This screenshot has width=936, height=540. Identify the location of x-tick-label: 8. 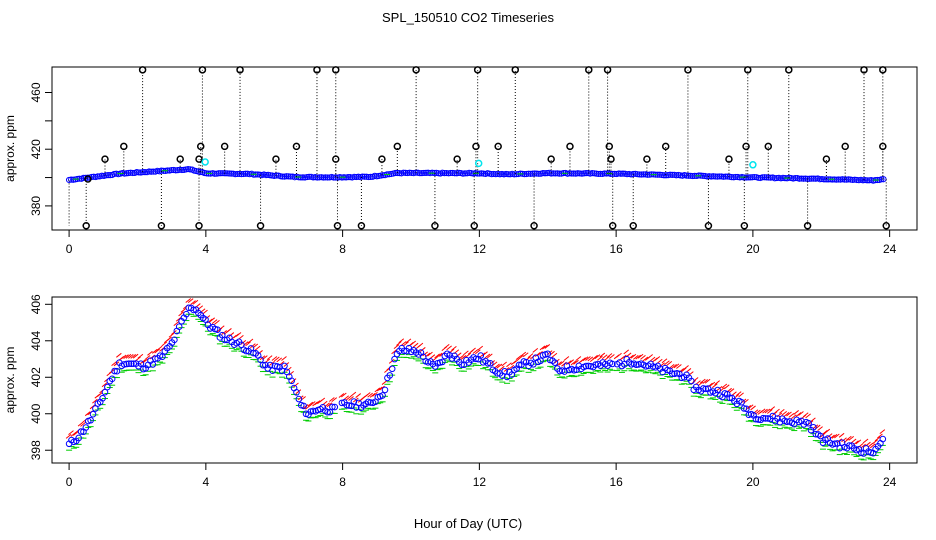
(342, 249).